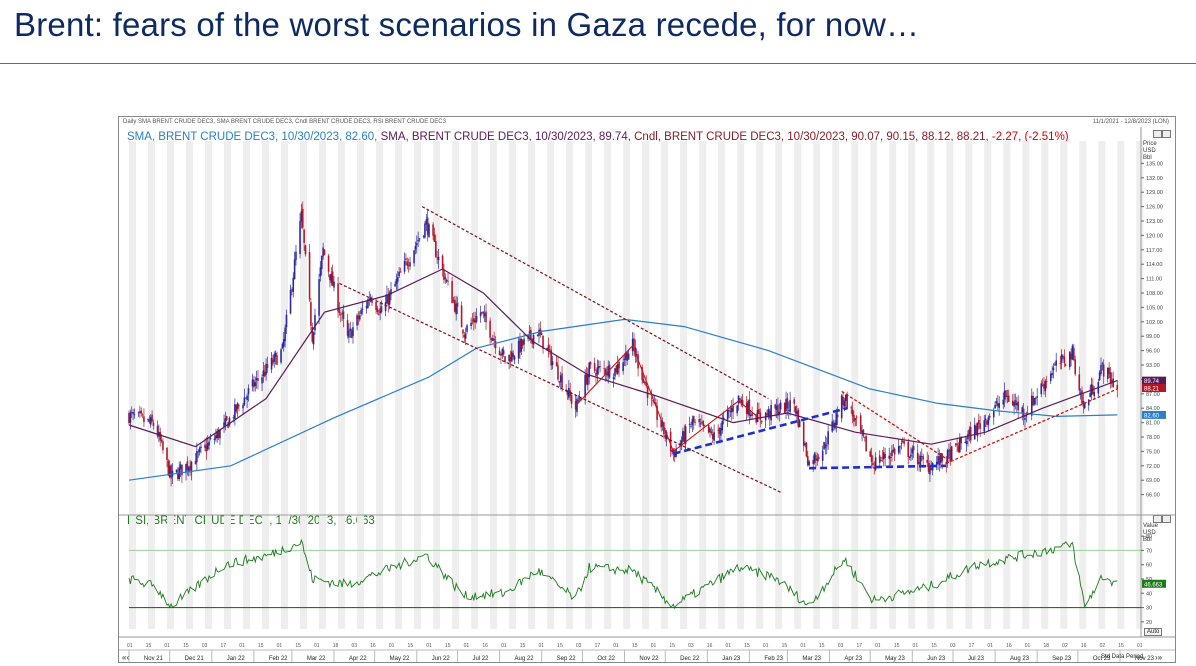 The height and width of the screenshot is (666, 1196). What do you see at coordinates (1153, 632) in the screenshot?
I see `auto-button: Auto` at bounding box center [1153, 632].